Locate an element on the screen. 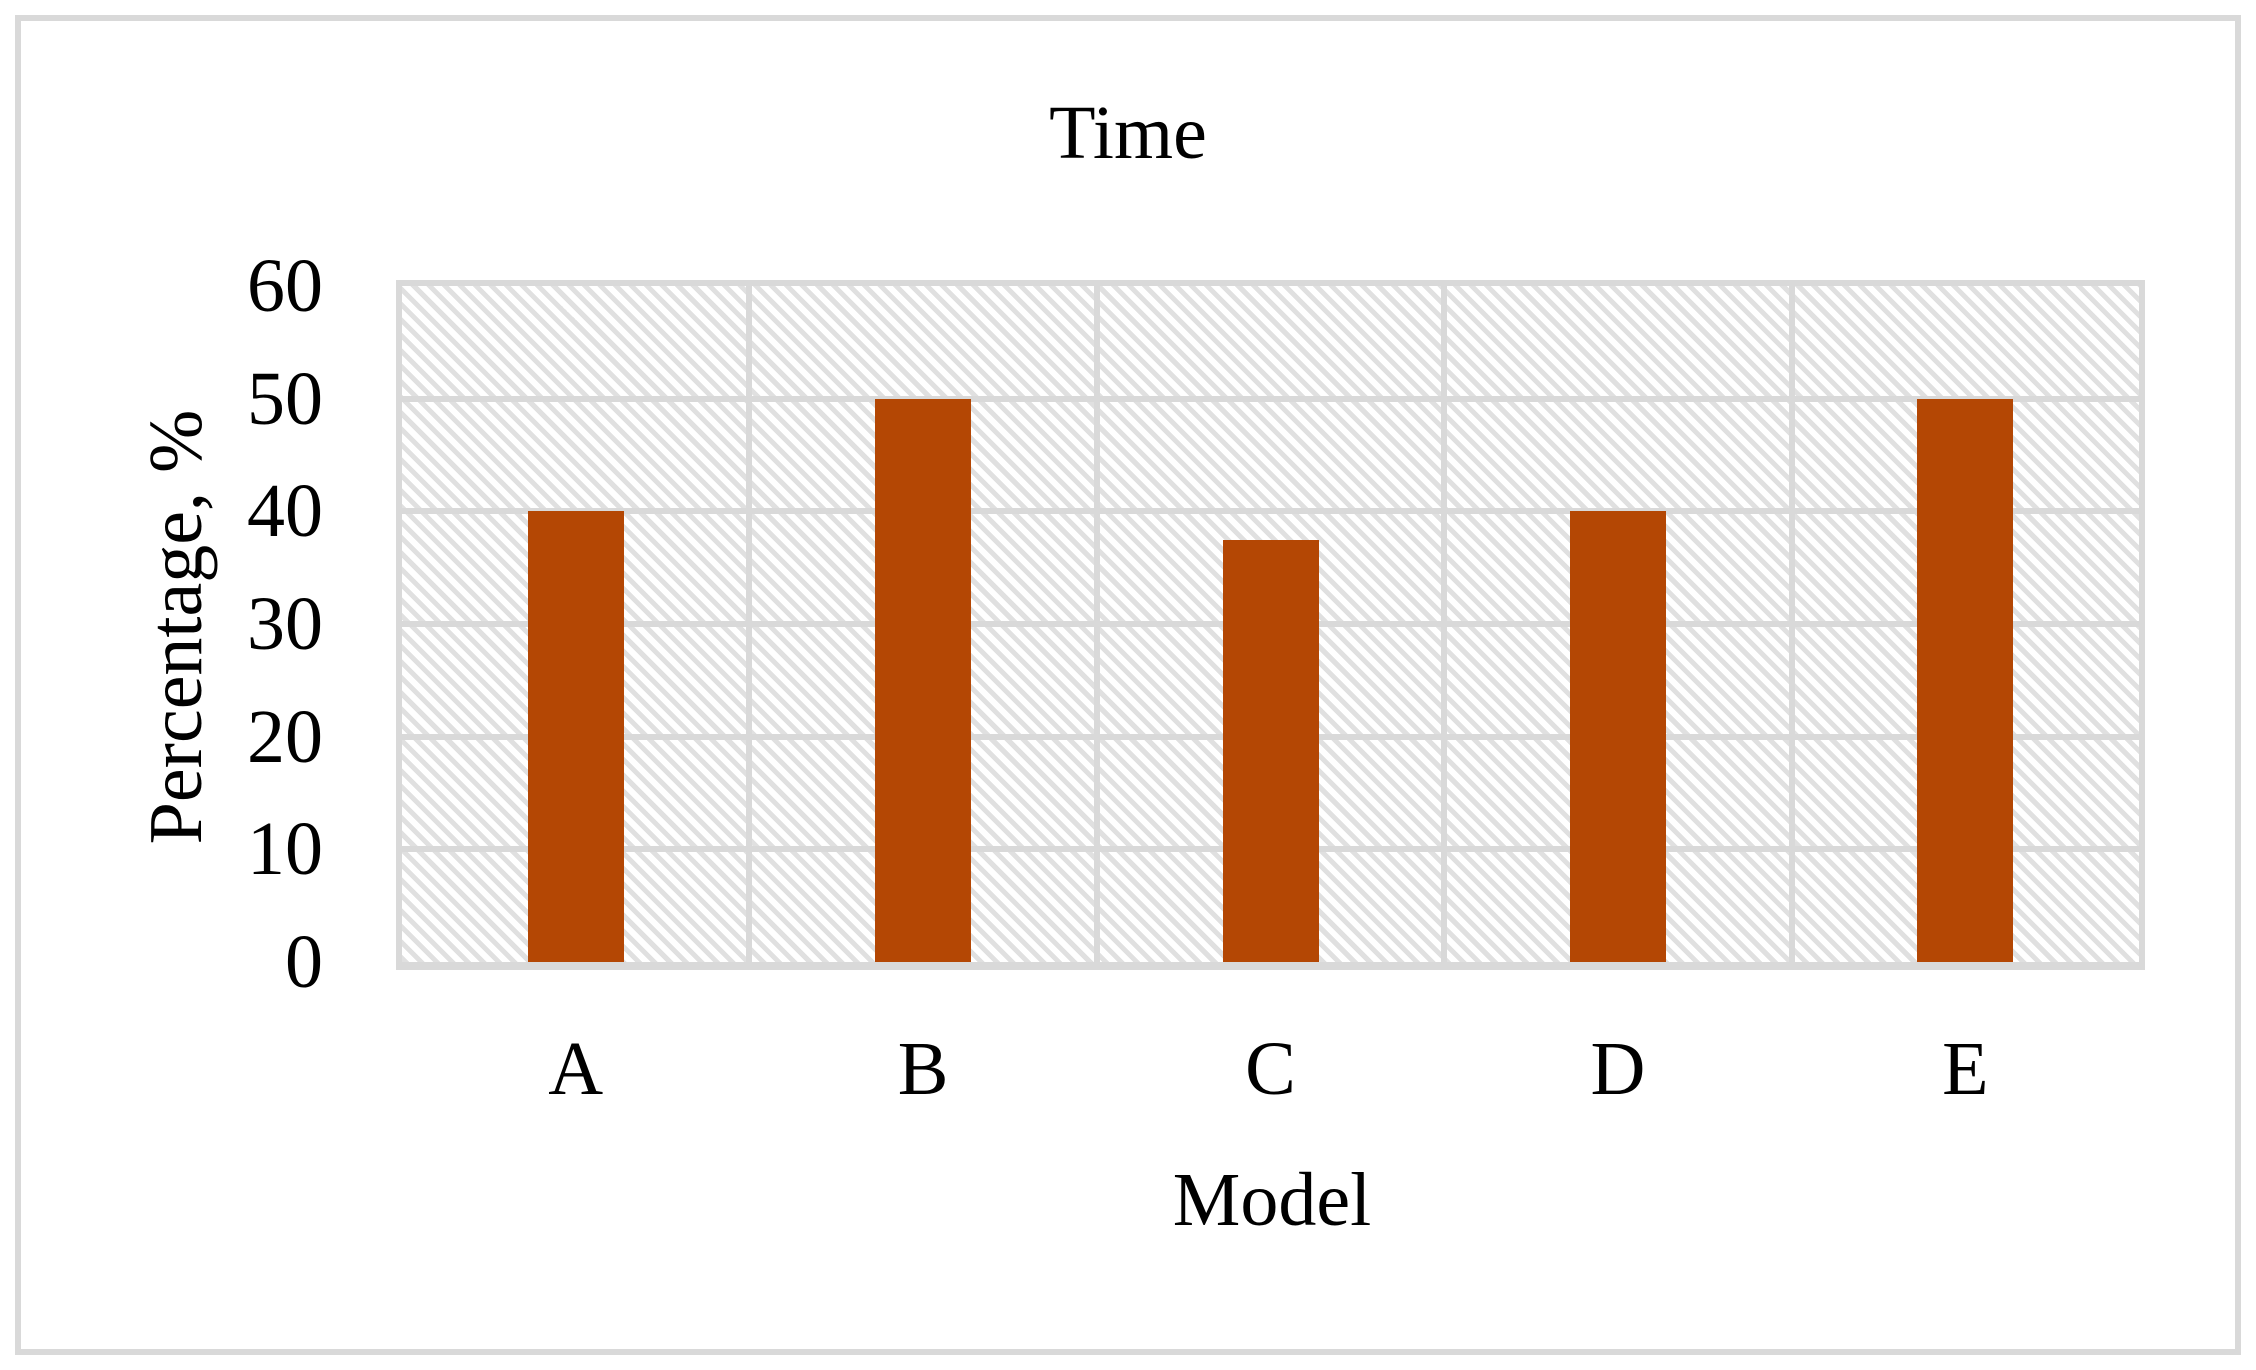  x-tick-label-E: E is located at coordinates (1965, 1069).